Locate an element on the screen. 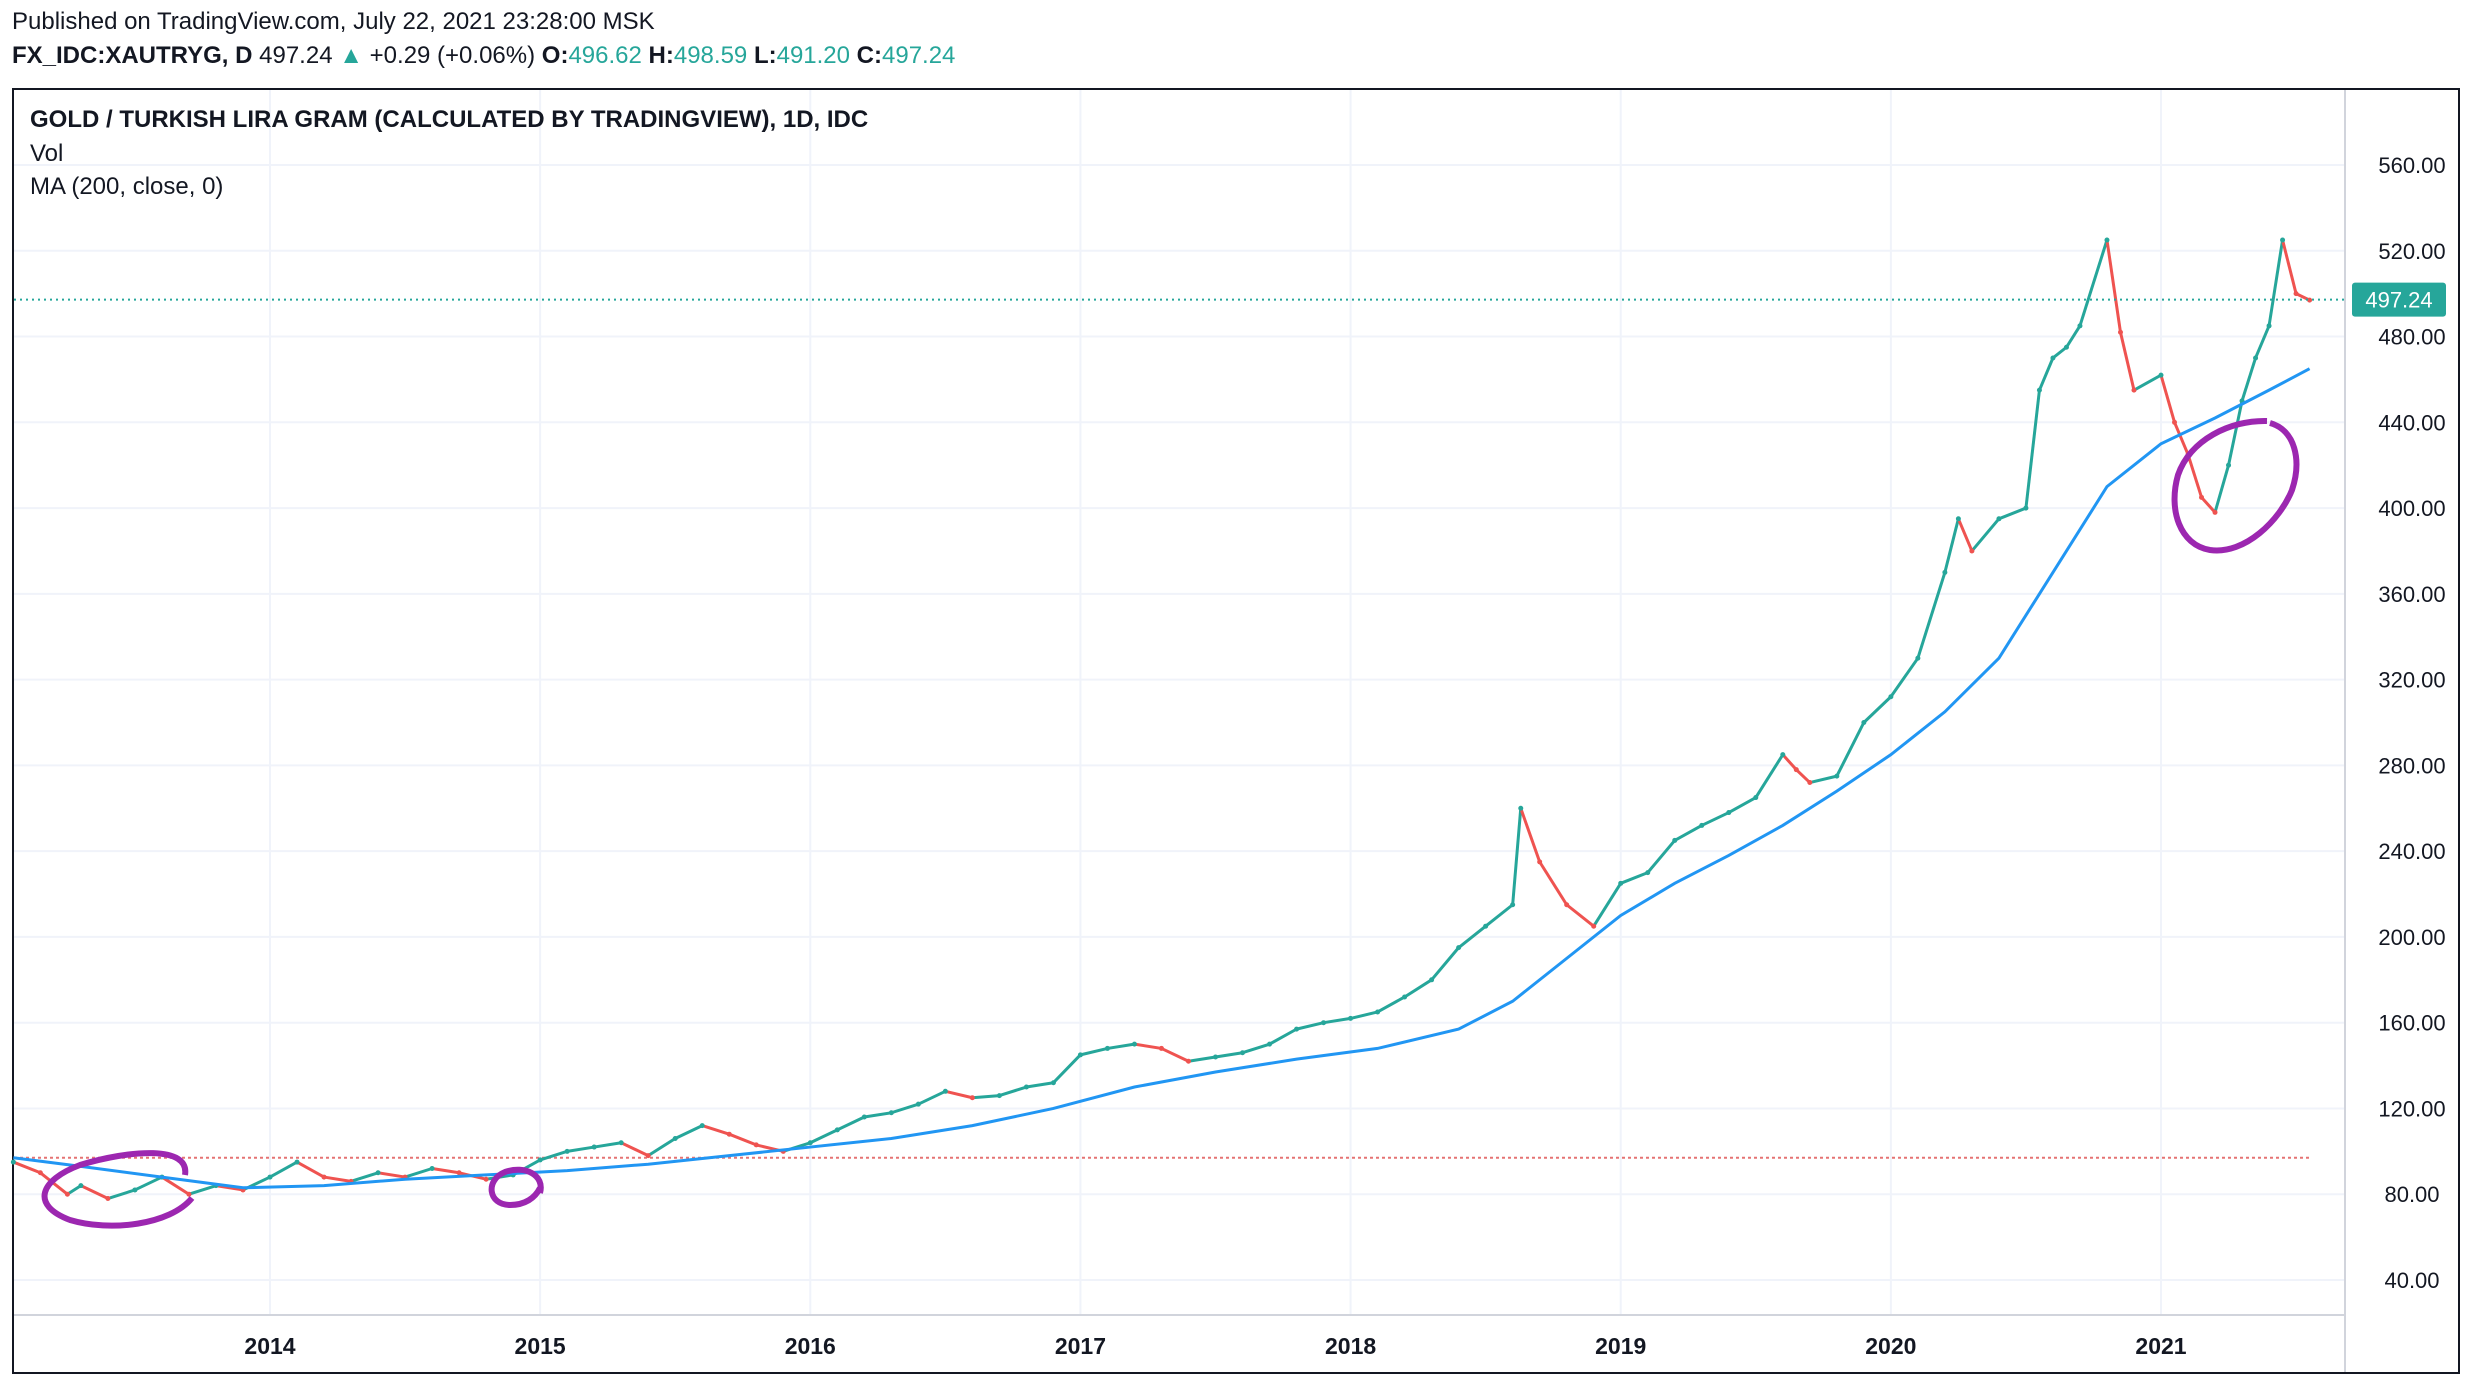 Image resolution: width=2472 pixels, height=1386 pixels. open-value: 496.62 is located at coordinates (605, 55).